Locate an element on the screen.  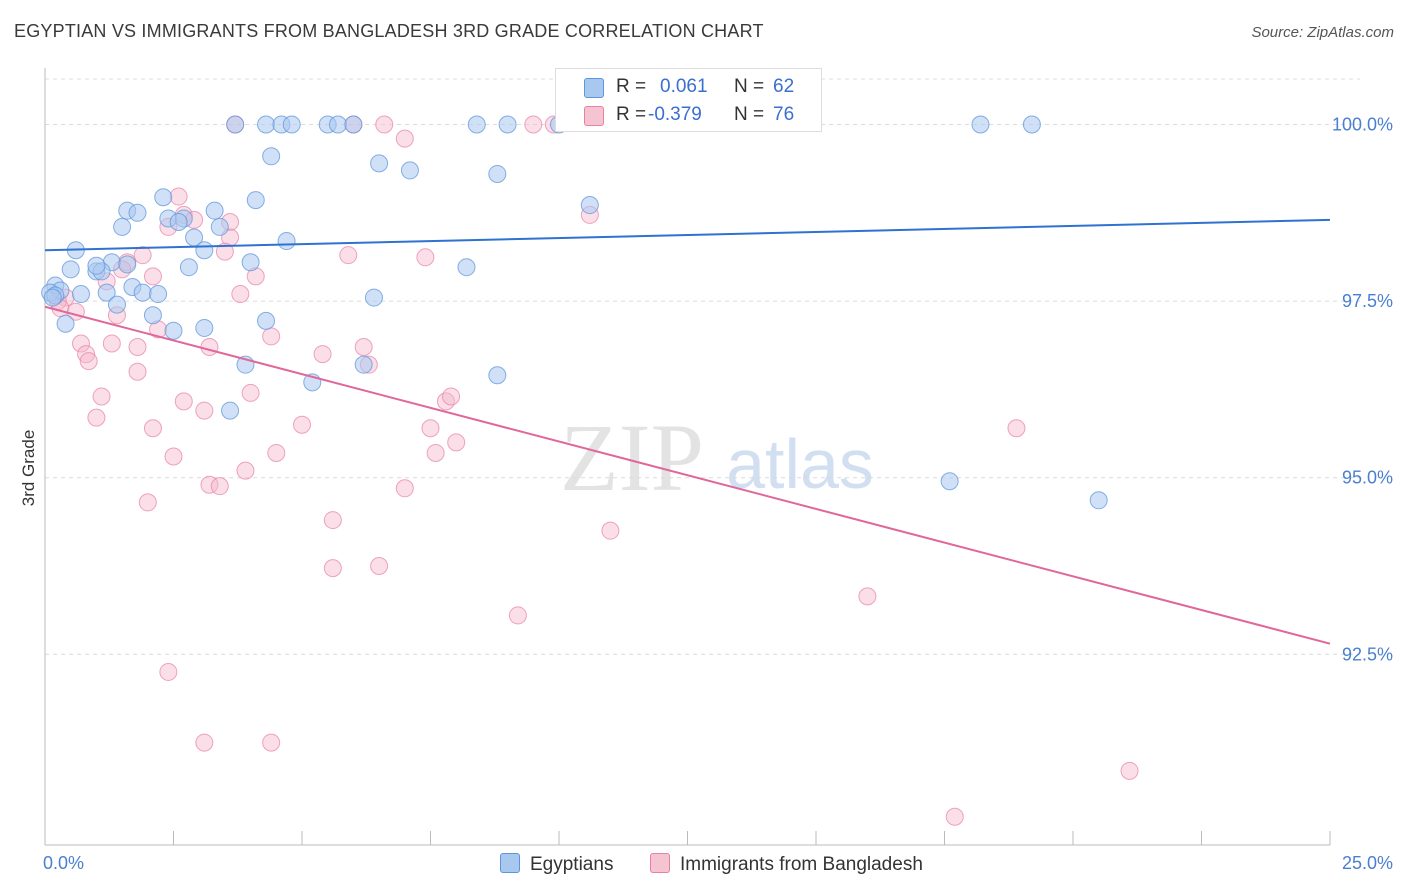
legend-label-bangladesh: Immigrants from Bangladesh is located at coordinates (801, 864).